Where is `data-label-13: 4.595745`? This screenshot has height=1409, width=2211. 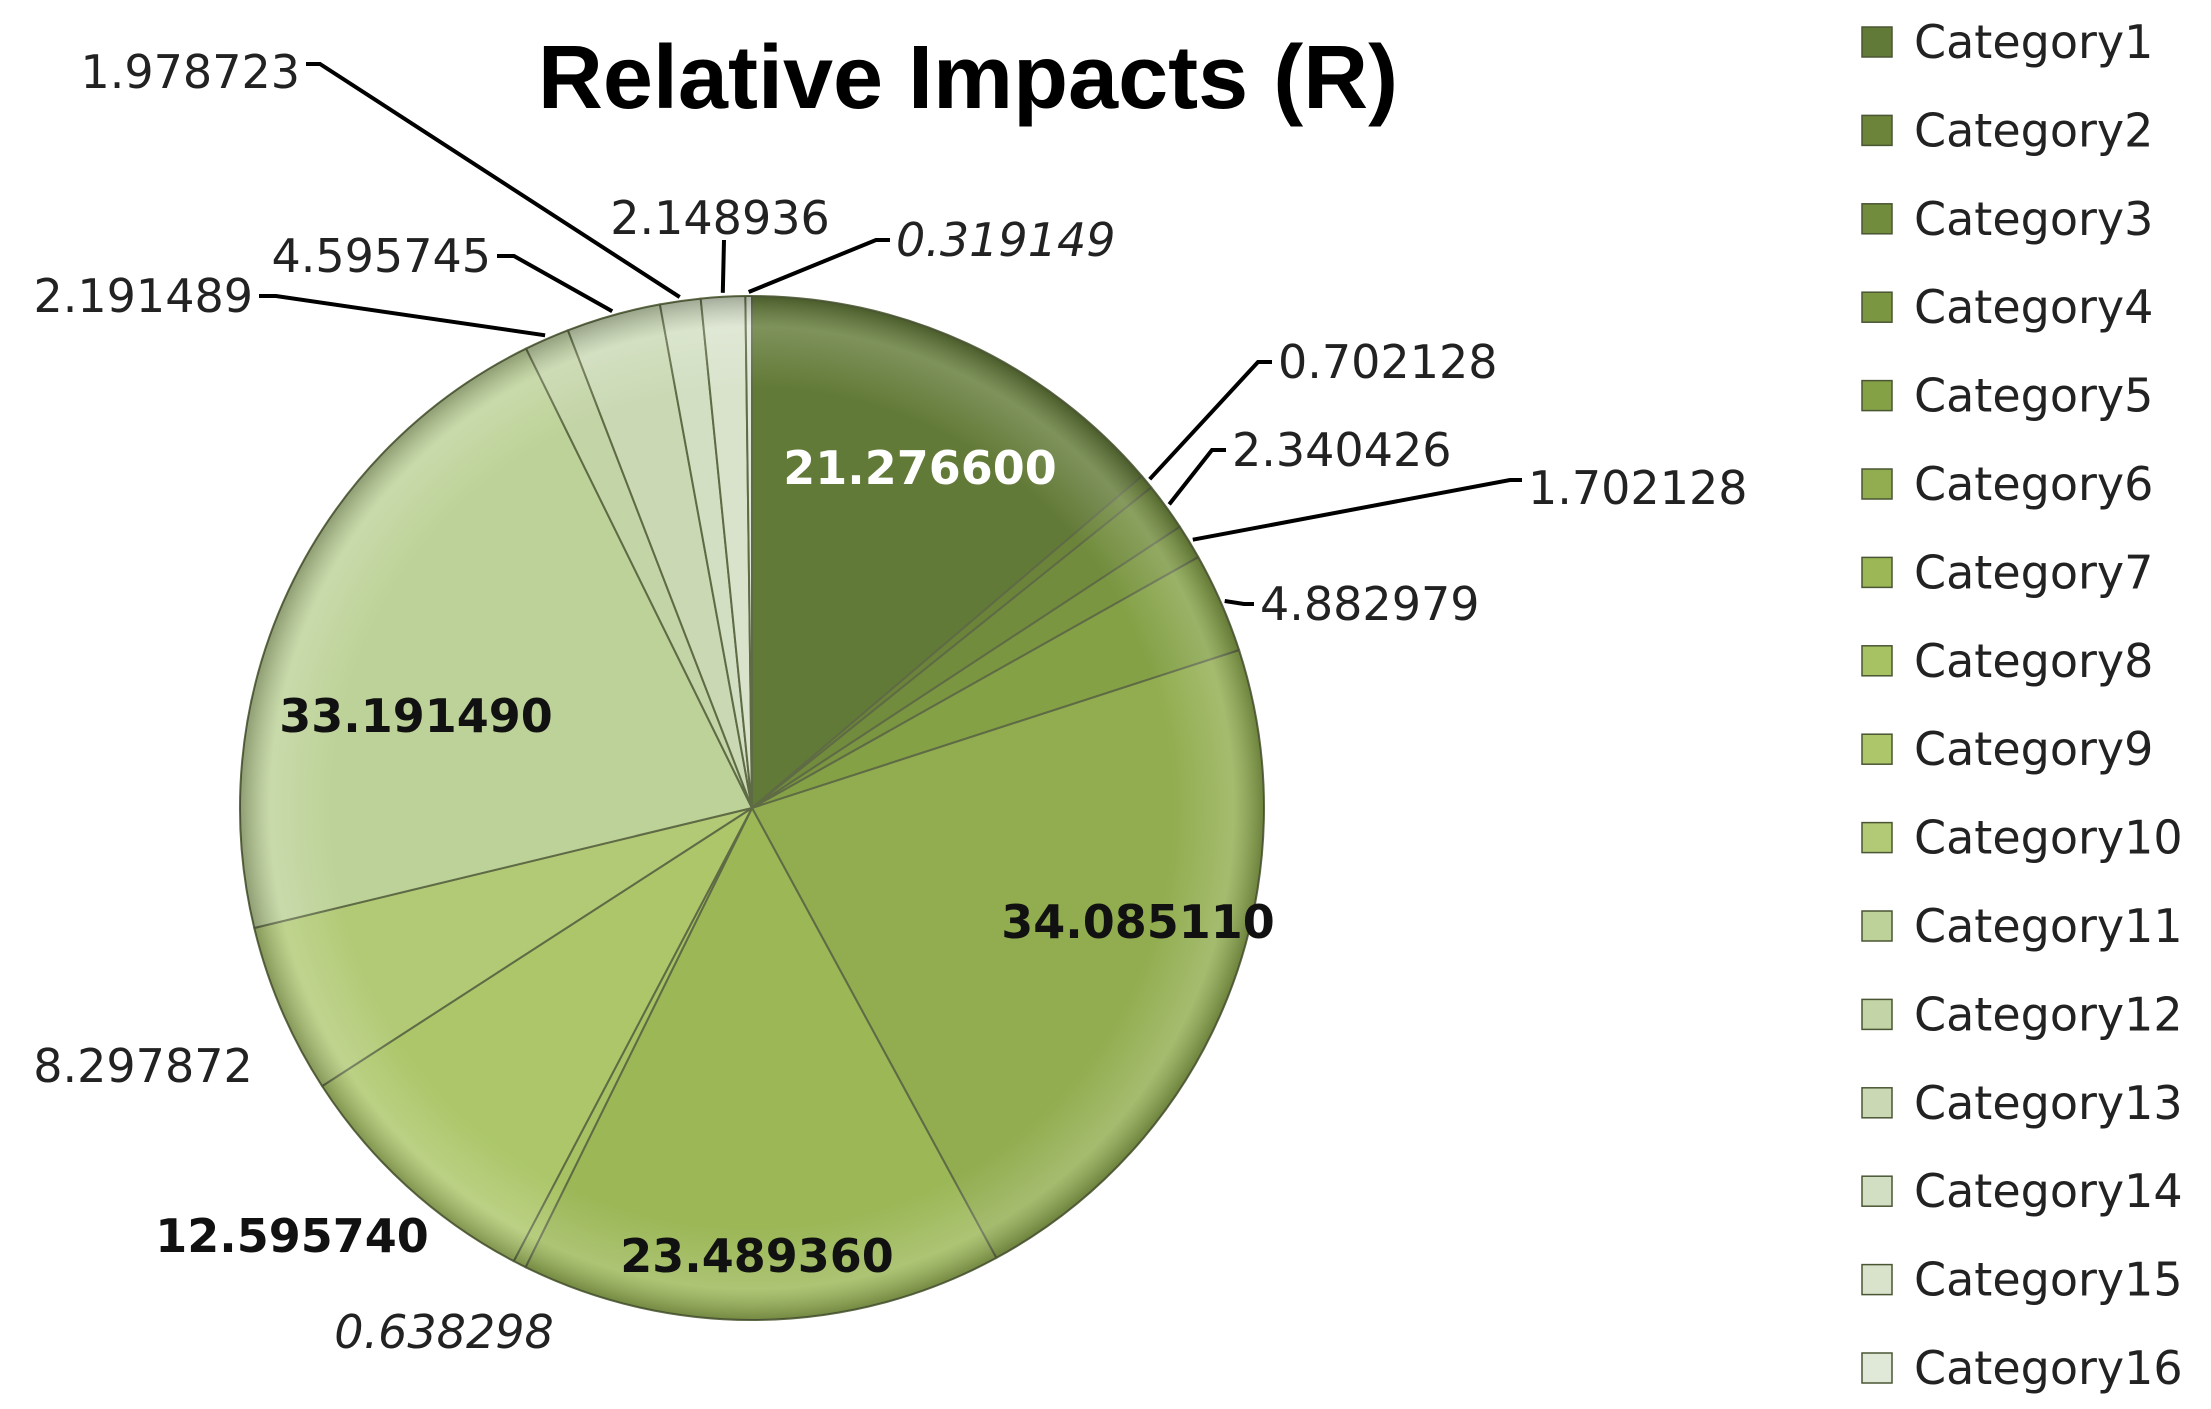 data-label-13: 4.595745 is located at coordinates (382, 256).